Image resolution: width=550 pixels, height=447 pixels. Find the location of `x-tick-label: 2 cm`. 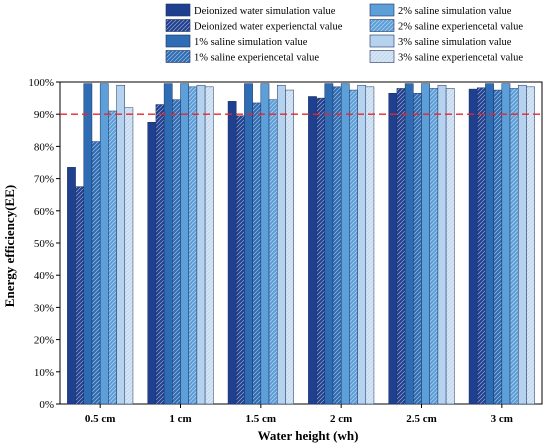

x-tick-label: 2 cm is located at coordinates (341, 419).